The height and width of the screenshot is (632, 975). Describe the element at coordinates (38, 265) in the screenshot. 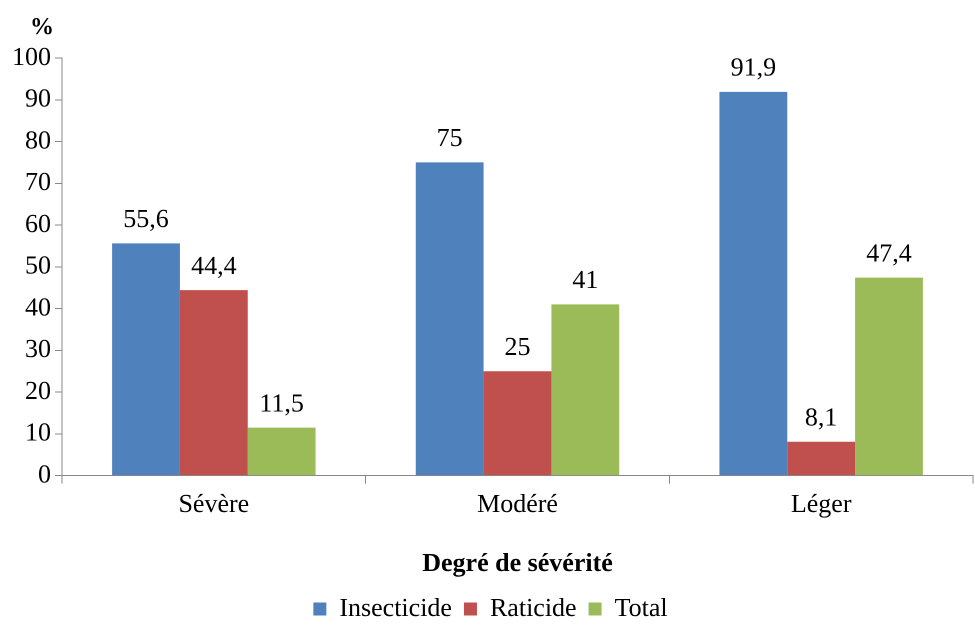

I see `y-tick-label: 50` at that location.